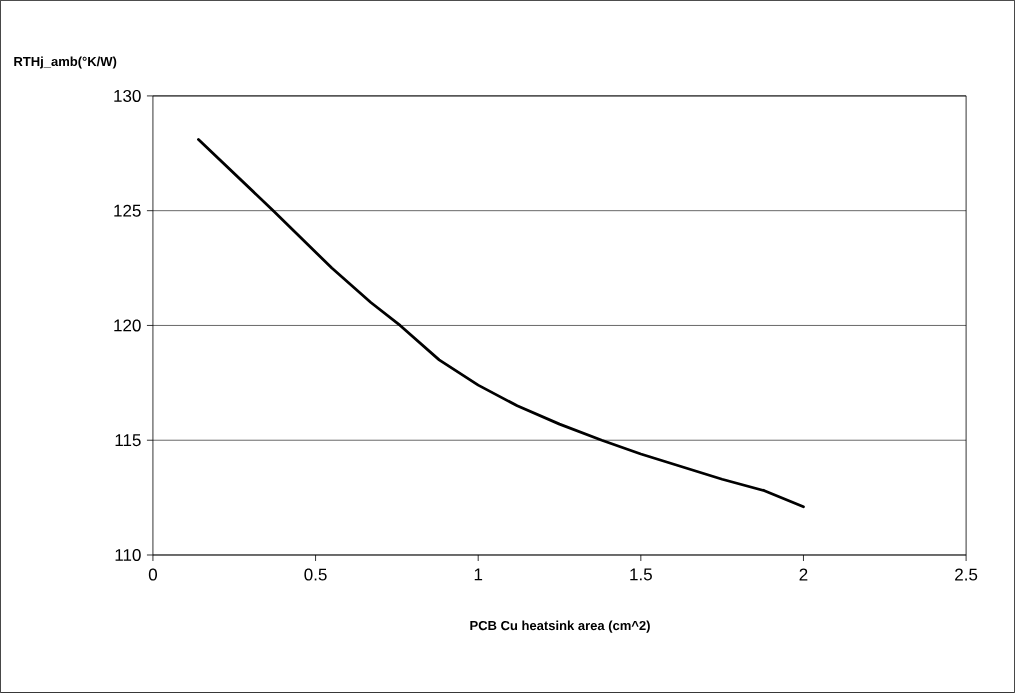 The width and height of the screenshot is (1015, 693). I want to click on y-axis-title: RTHj_amb(°K/W), so click(65, 62).